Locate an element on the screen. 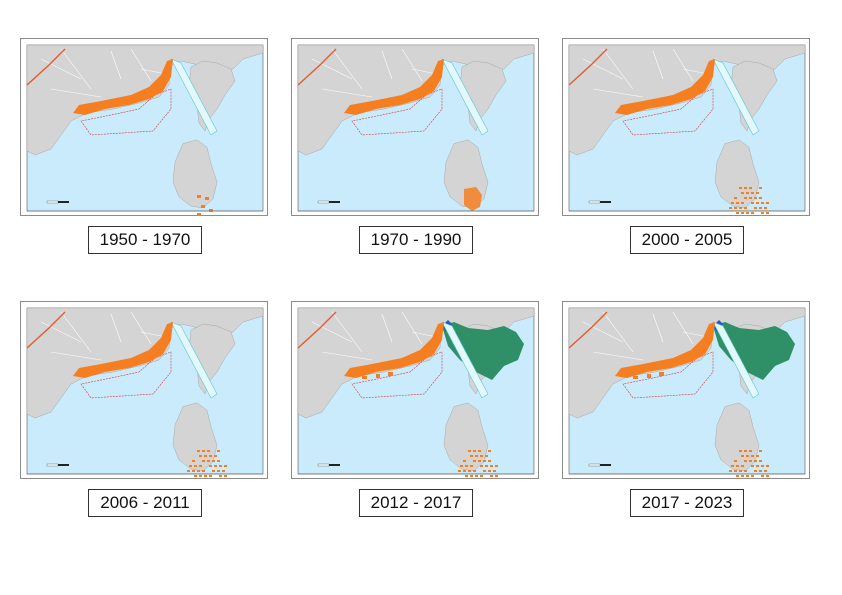  channel is located at coordinates (194, 97).